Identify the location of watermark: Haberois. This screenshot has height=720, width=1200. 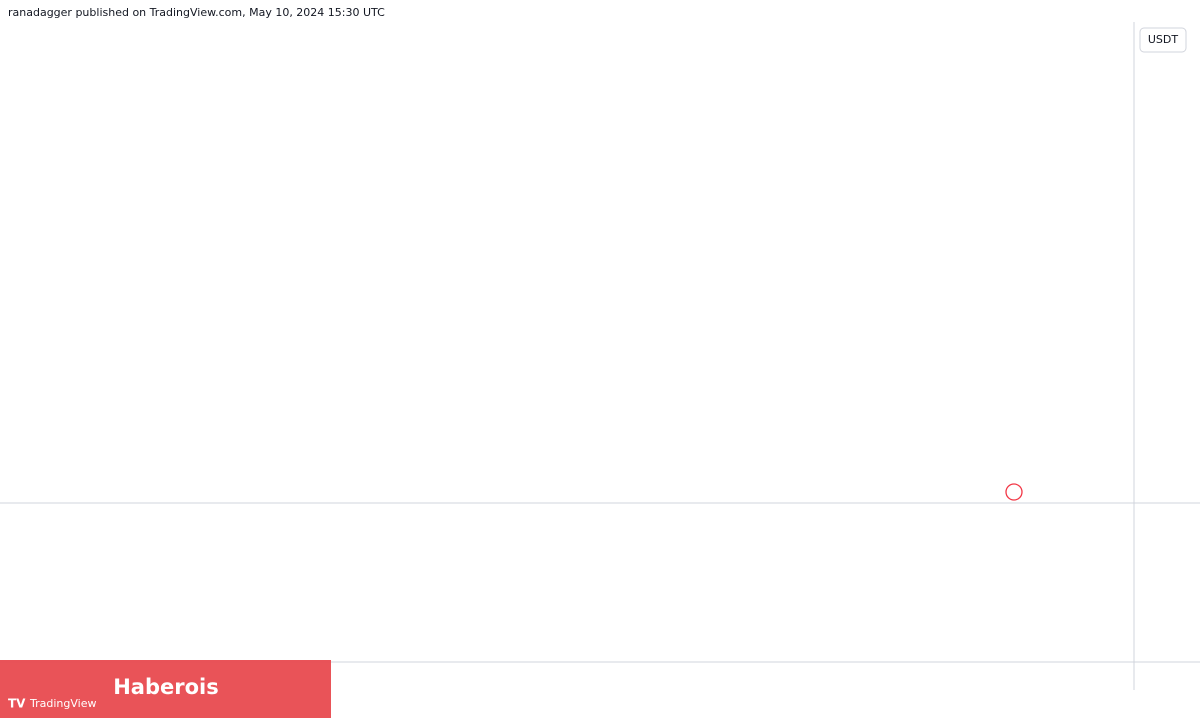
(166, 687).